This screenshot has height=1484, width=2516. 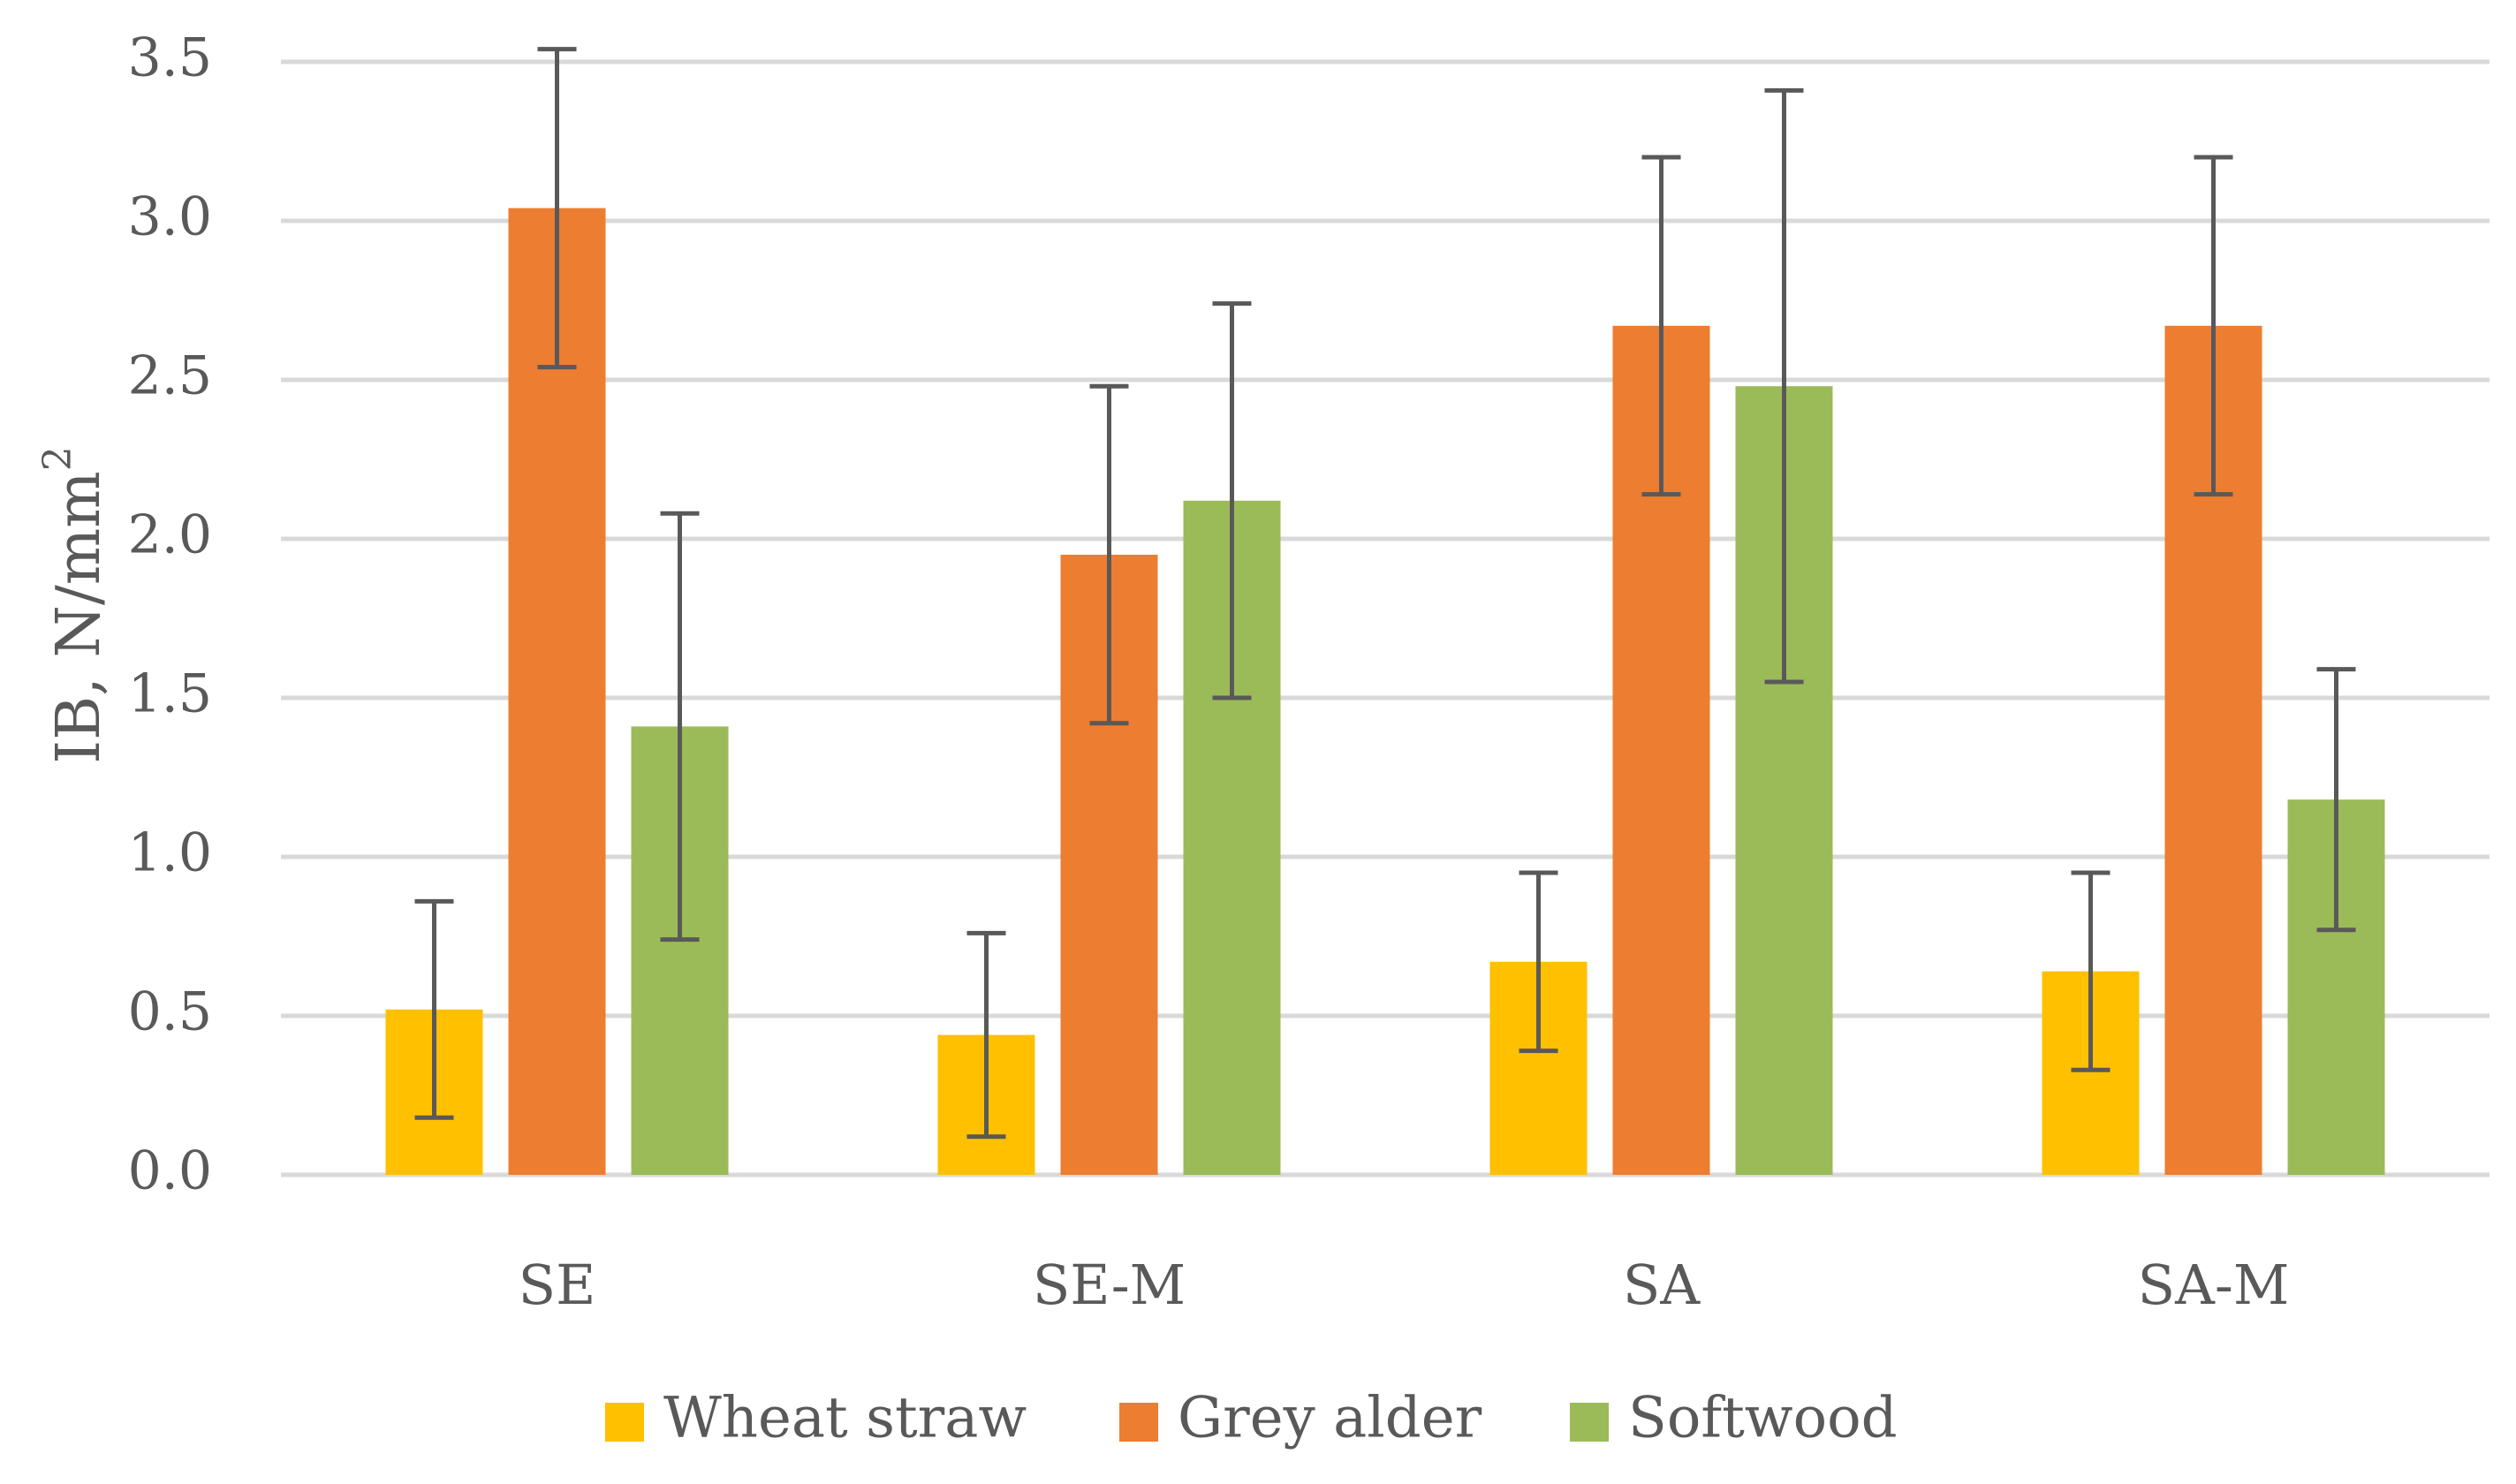 I want to click on x-category-label: SE, so click(x=557, y=1285).